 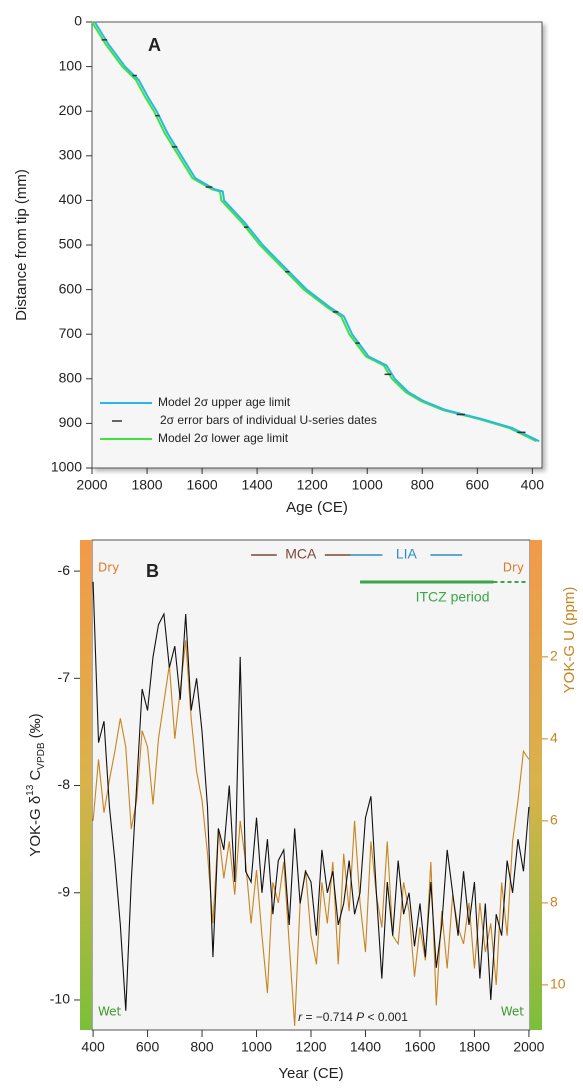 What do you see at coordinates (310, 1073) in the screenshot?
I see `x-axis-label: Year (CE)` at bounding box center [310, 1073].